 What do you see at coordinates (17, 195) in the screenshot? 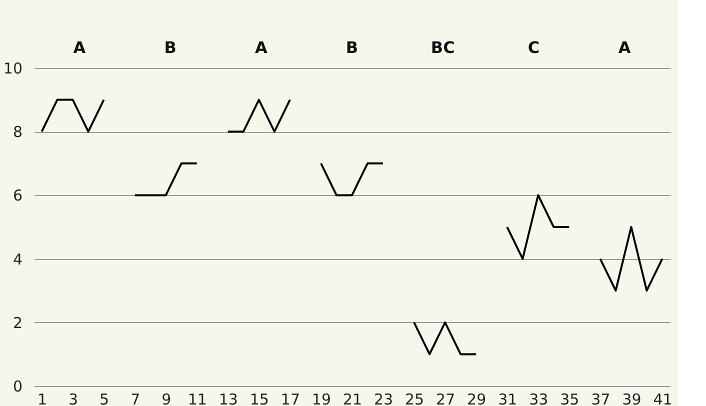
I see `y-tick-label: 6` at bounding box center [17, 195].